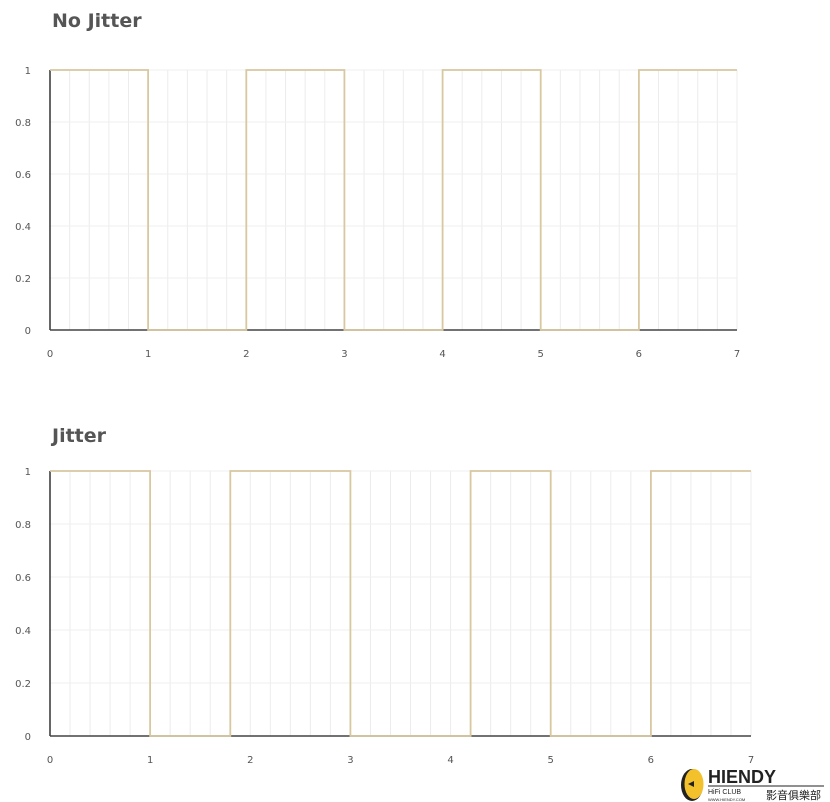 The height and width of the screenshot is (802, 830). I want to click on svg-text: HIENDY, so click(742, 777).